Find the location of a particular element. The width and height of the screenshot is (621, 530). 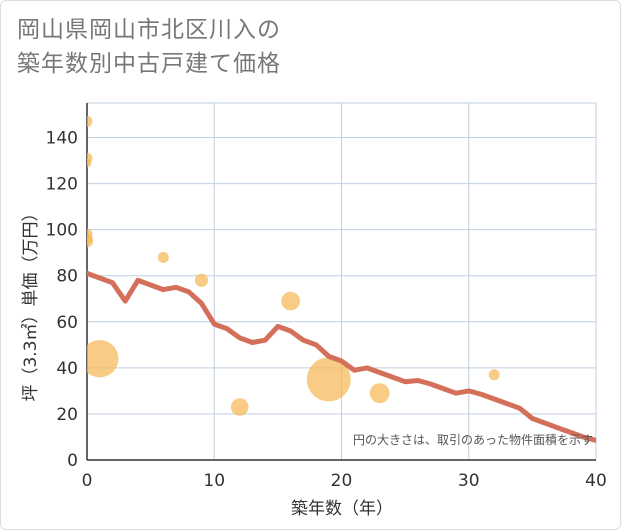

y-tick-label: 140 is located at coordinates (62, 139).